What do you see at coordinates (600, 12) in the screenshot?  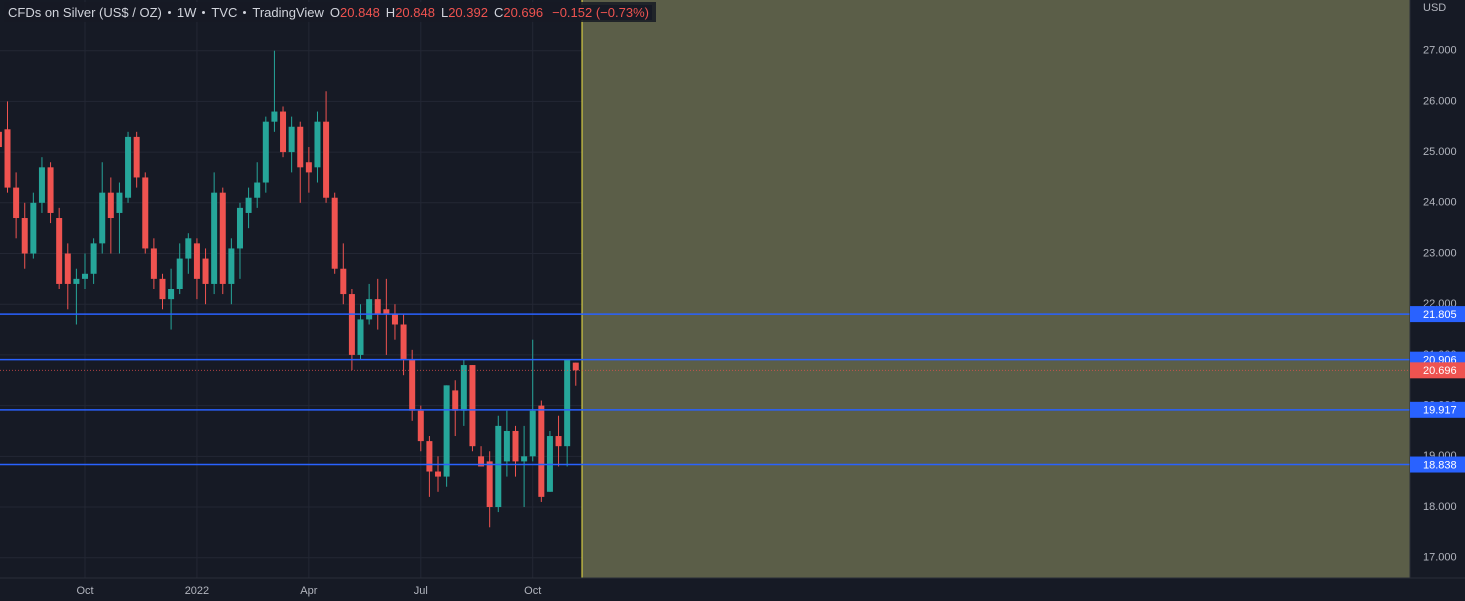 I see `change: −0.152 (−0.73%)` at bounding box center [600, 12].